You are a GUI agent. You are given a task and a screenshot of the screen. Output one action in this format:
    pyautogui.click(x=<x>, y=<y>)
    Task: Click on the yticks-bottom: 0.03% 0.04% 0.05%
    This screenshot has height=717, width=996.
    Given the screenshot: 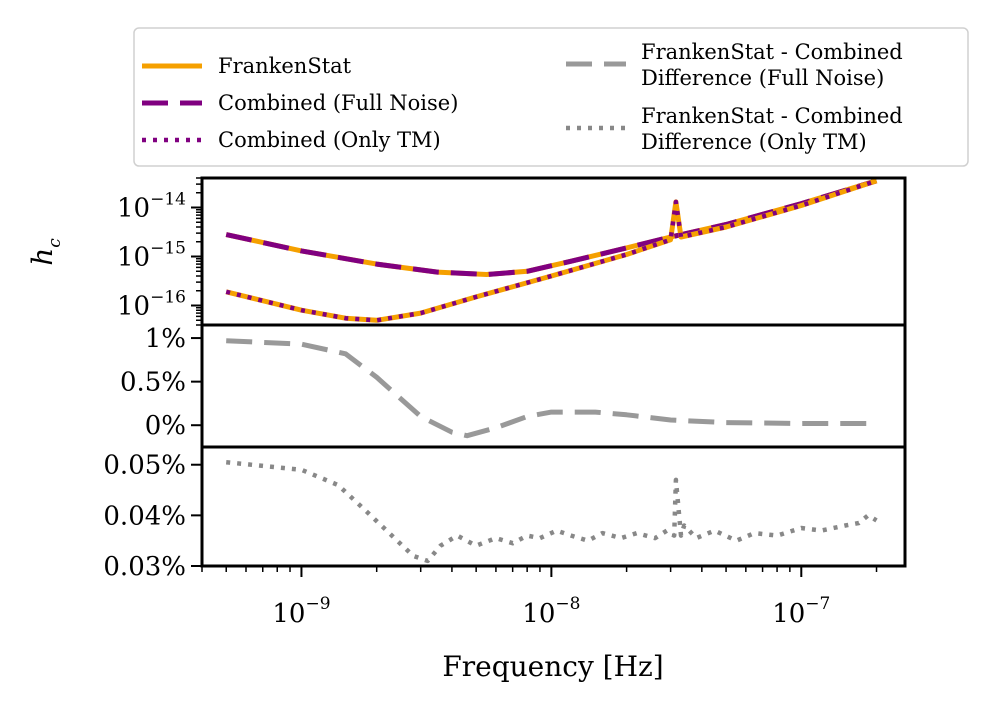 What is the action you would take?
    pyautogui.click(x=152, y=516)
    